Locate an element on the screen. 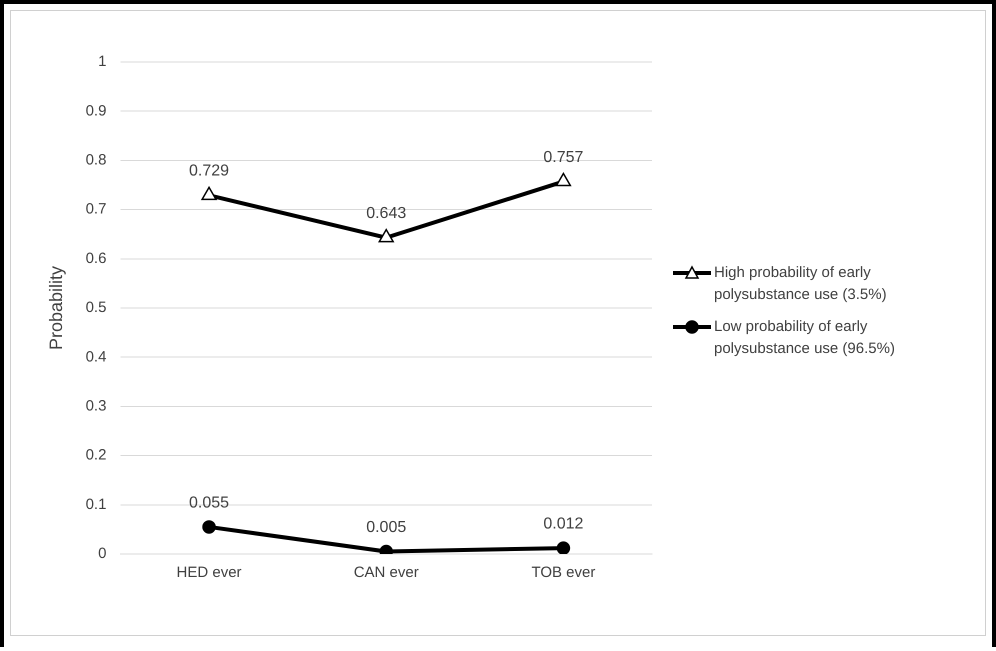 The width and height of the screenshot is (996, 651). x-tick-label: CAN ever is located at coordinates (386, 573).